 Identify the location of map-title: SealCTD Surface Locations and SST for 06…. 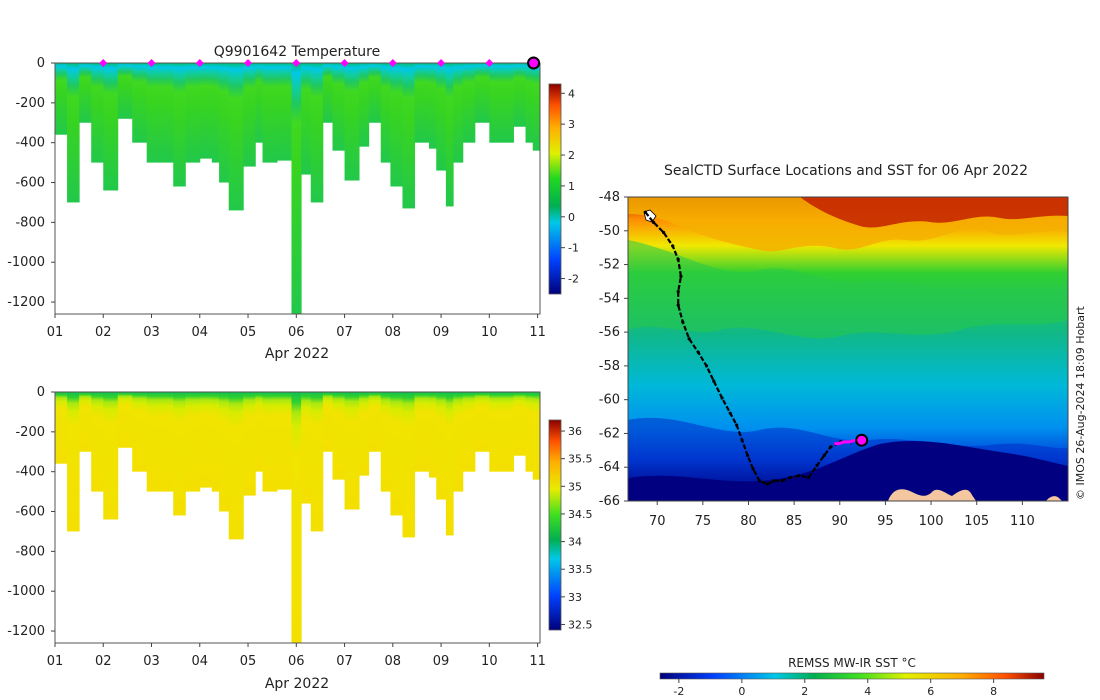
(846, 171).